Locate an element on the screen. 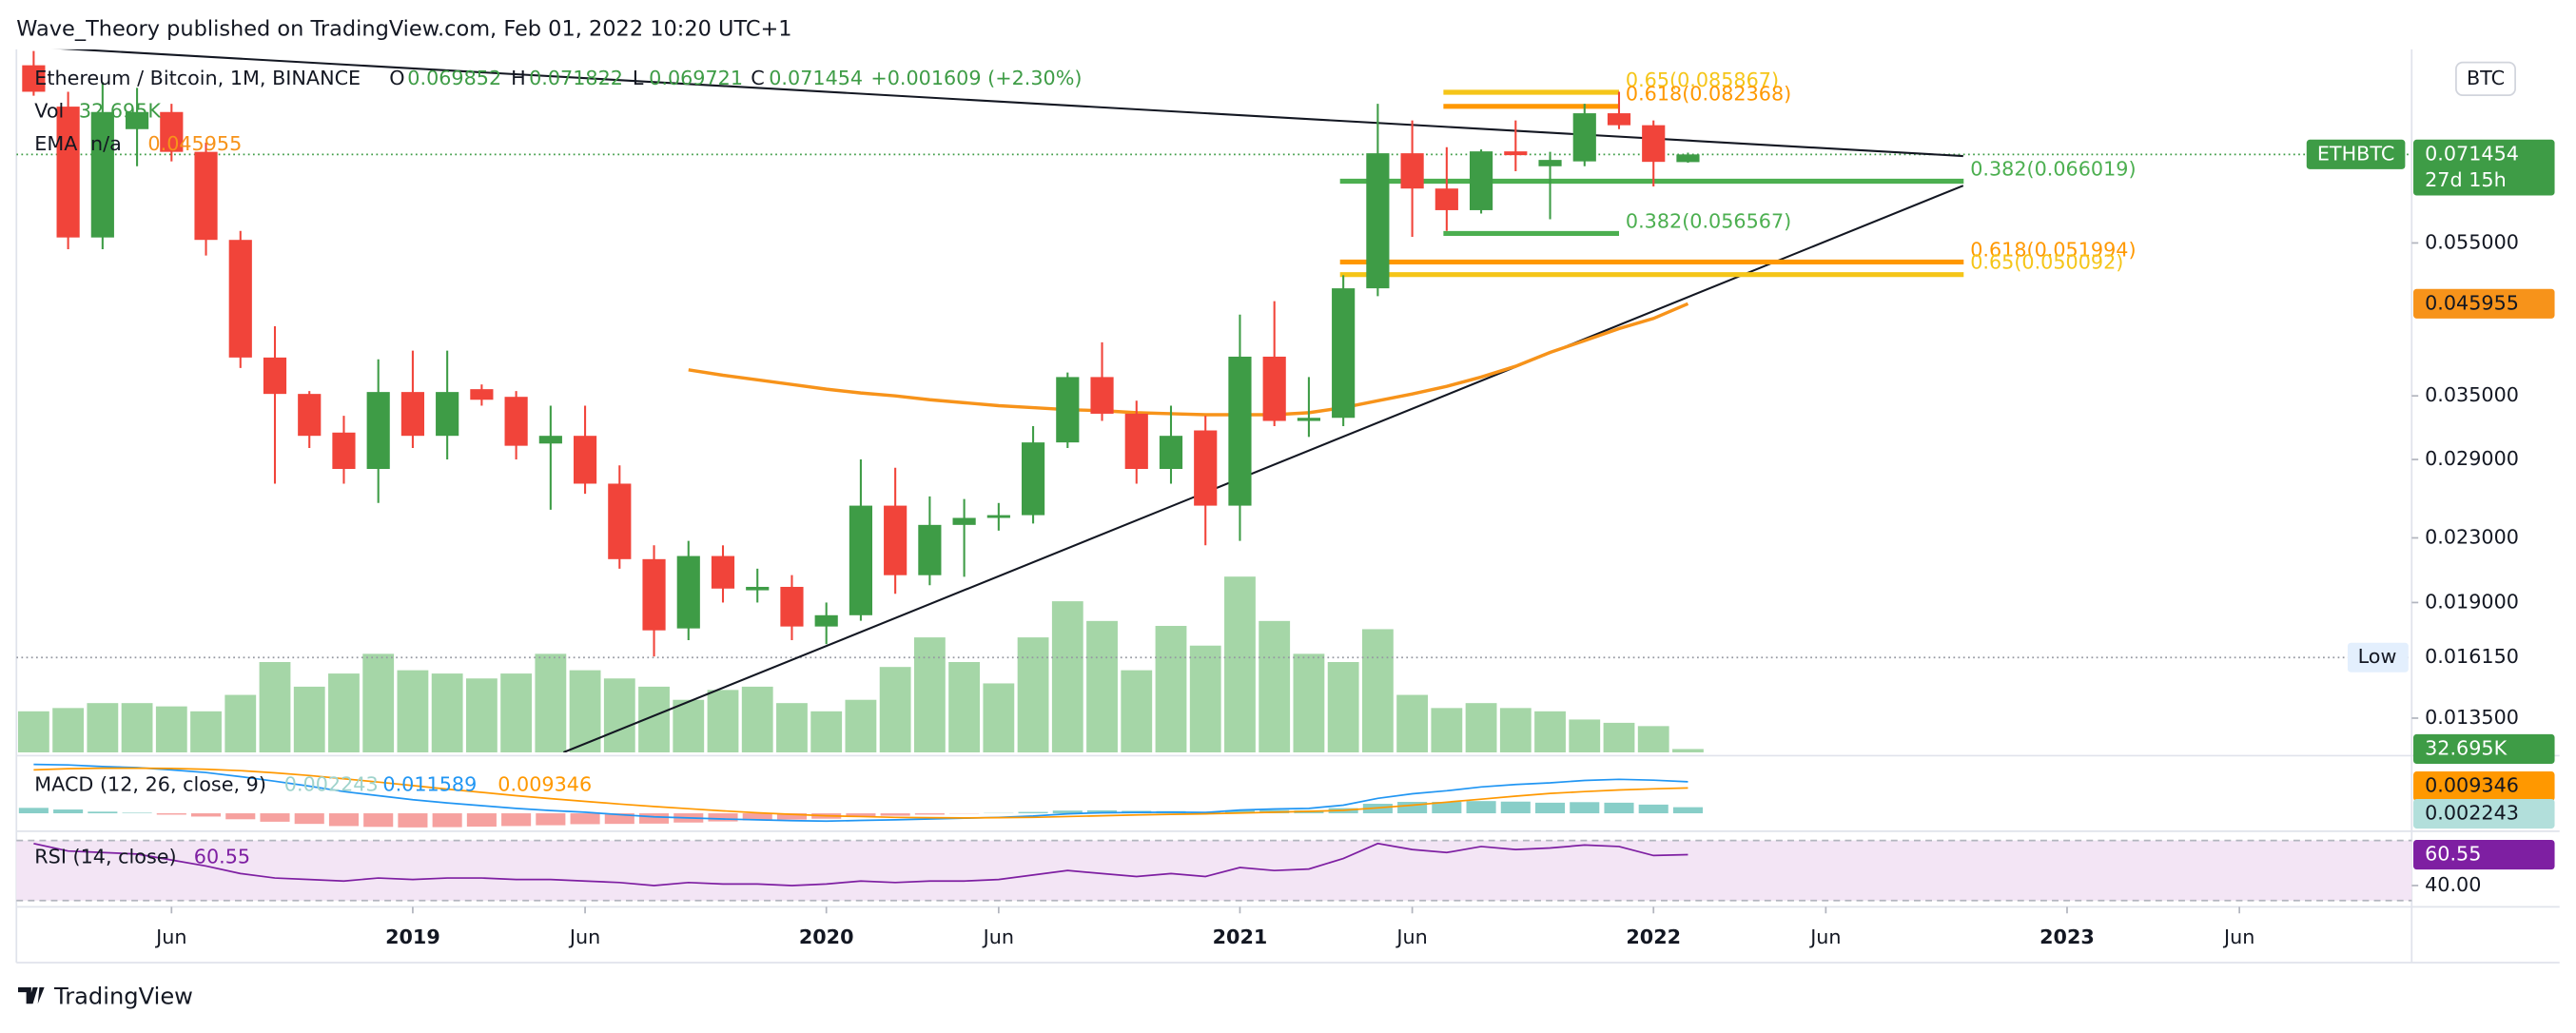 The image size is (2576, 1033). x-tick-label: 2021 is located at coordinates (1240, 937).